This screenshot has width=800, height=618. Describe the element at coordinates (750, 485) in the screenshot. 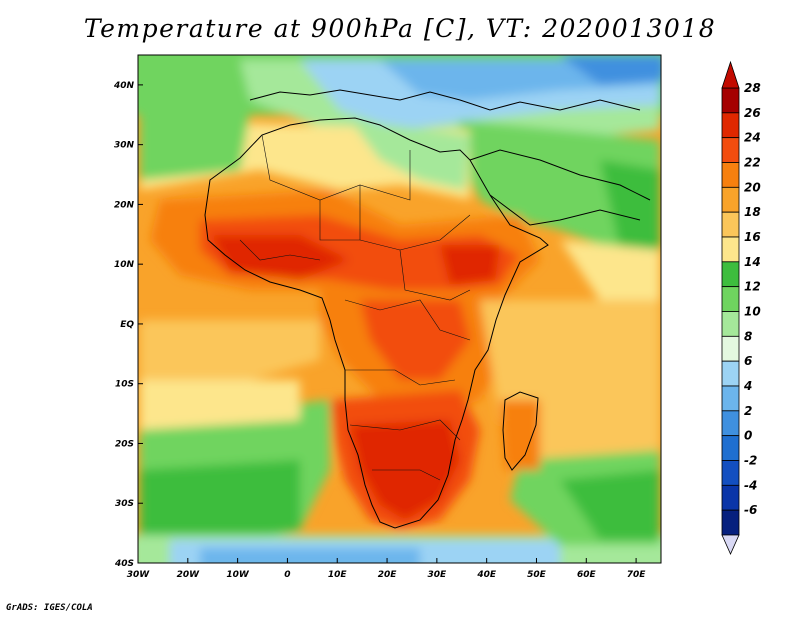

I see `colorbar-label: -4` at that location.